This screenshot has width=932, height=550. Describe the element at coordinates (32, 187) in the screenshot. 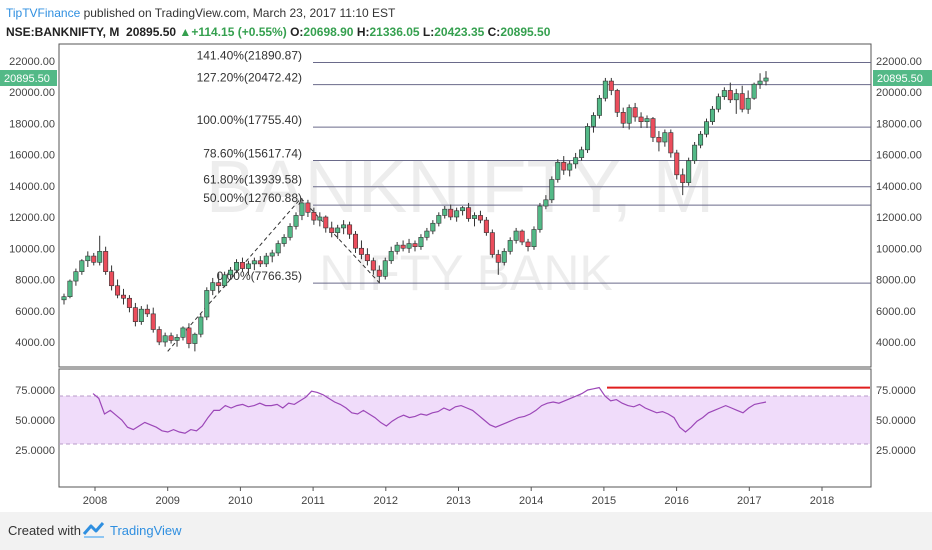

I see `price-tick-label-left: 14000.00` at that location.